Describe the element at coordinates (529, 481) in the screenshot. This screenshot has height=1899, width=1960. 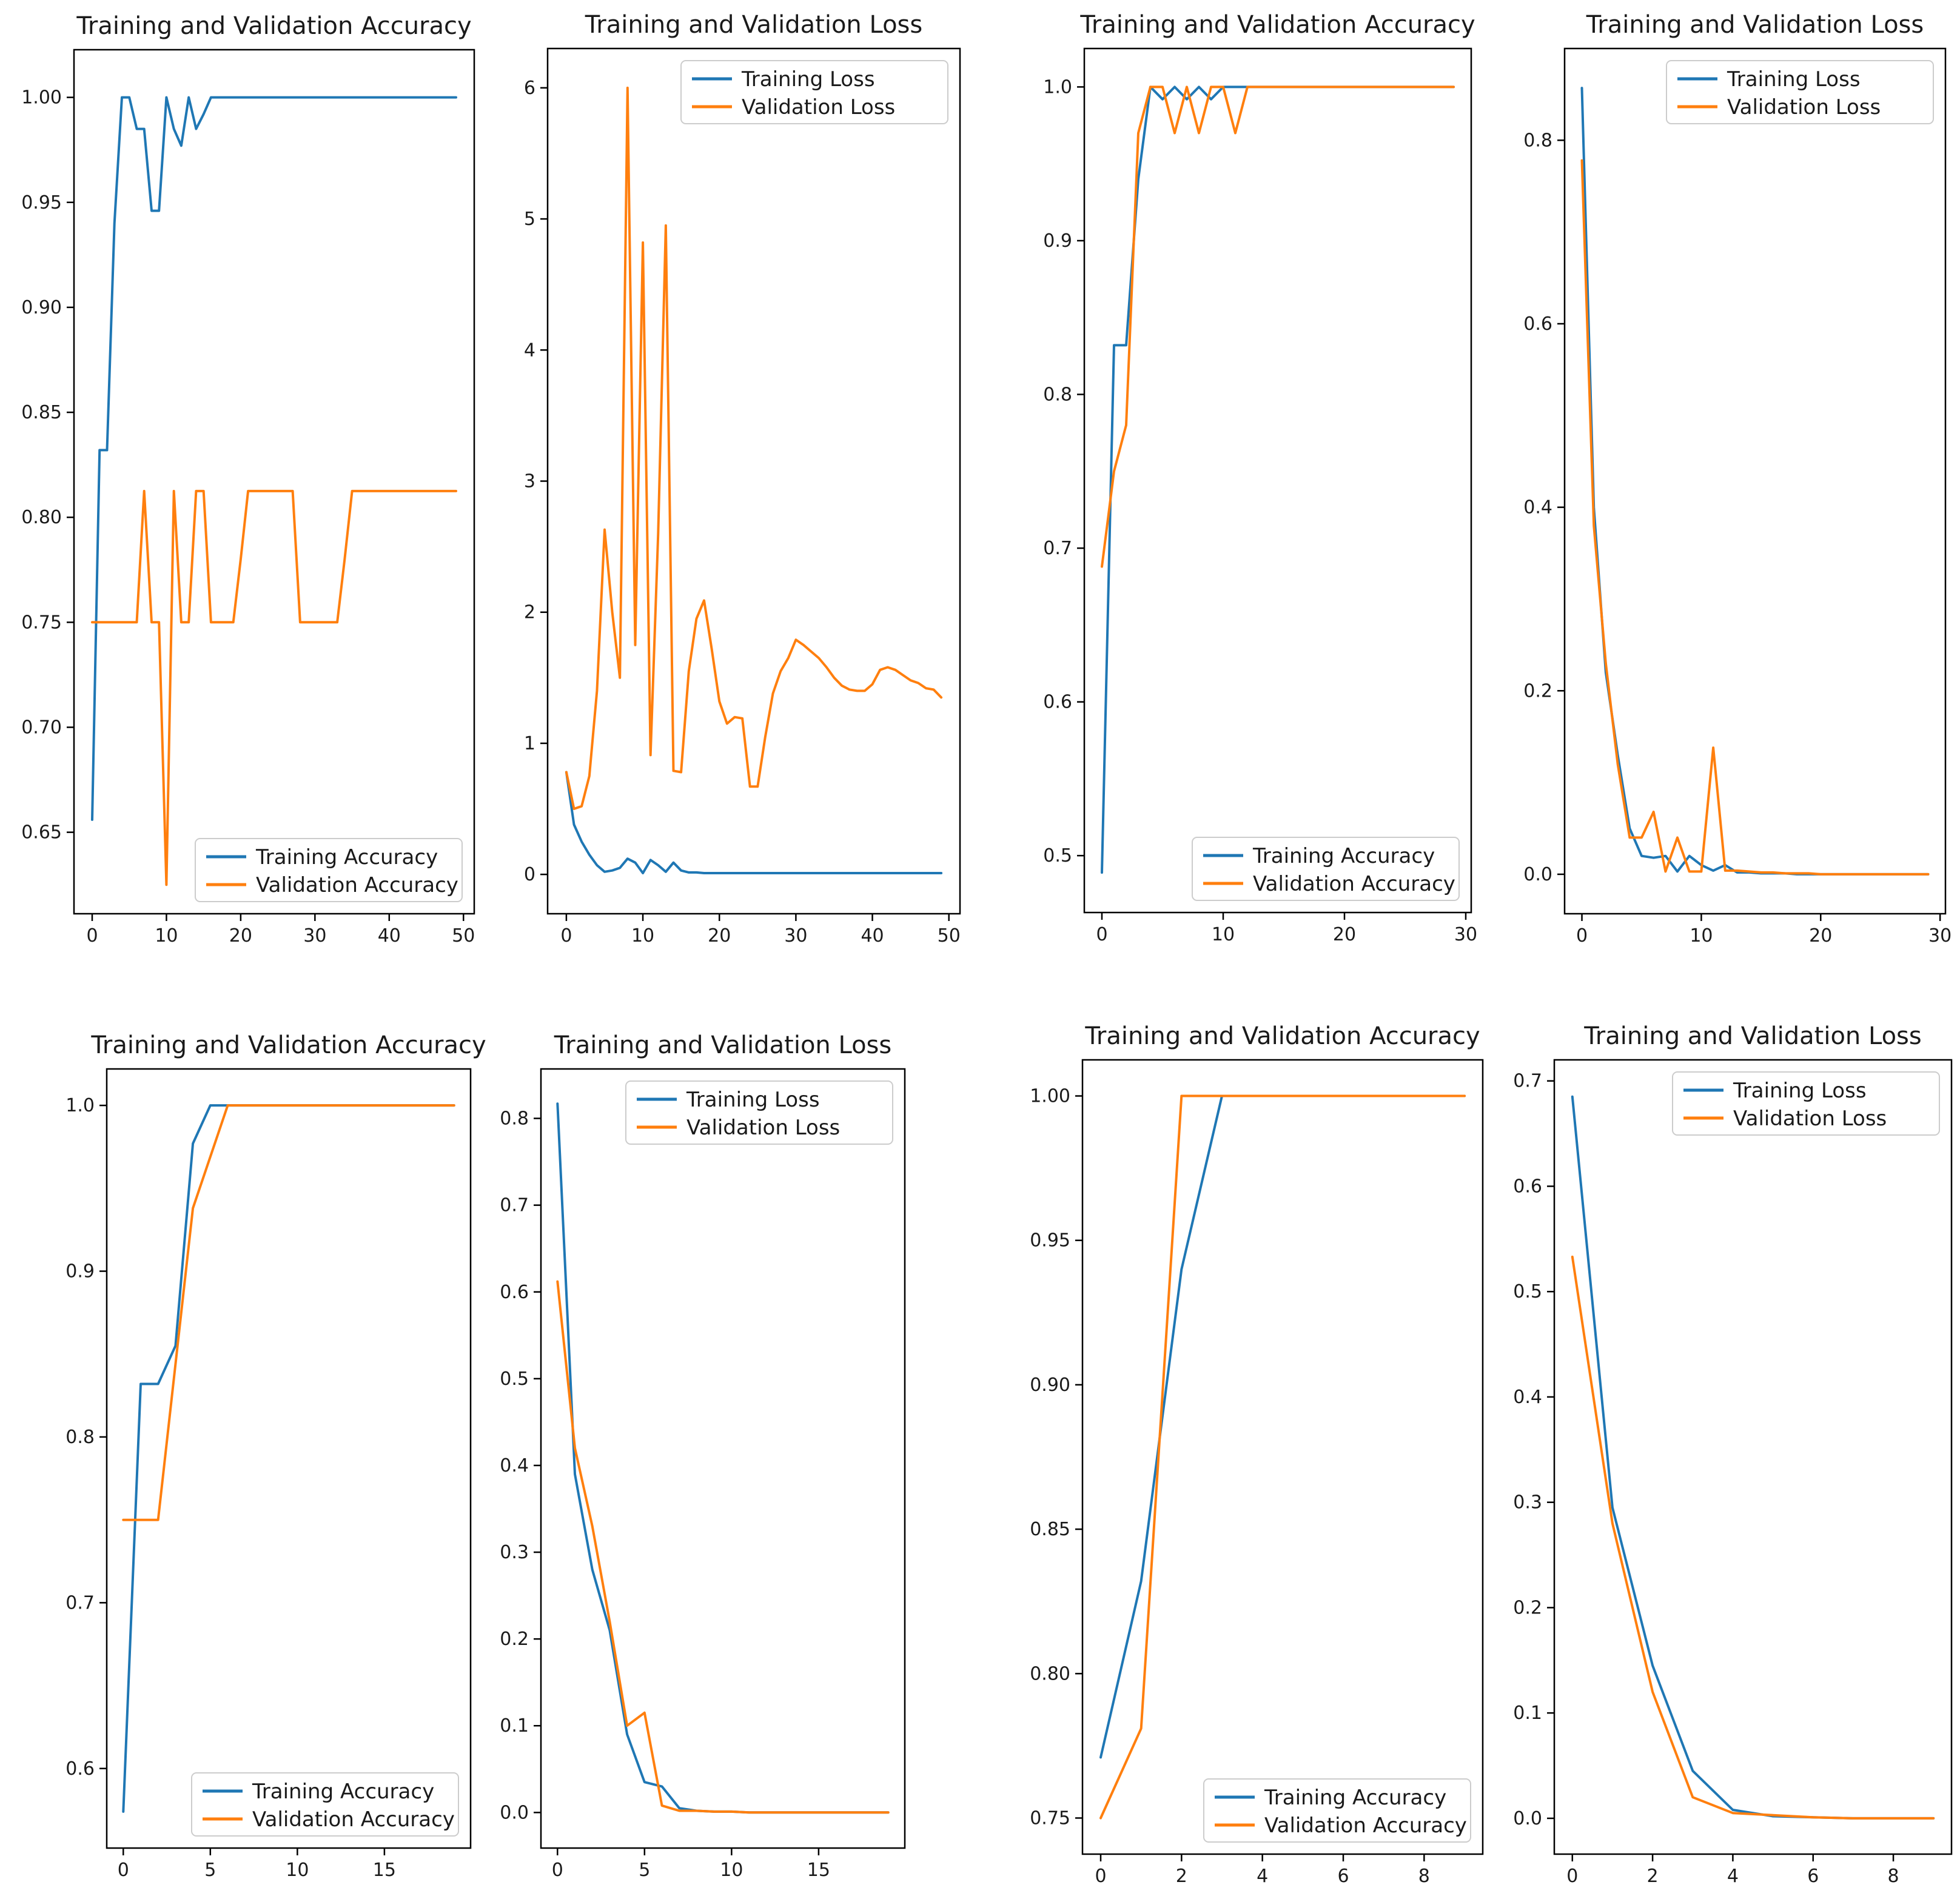
I see `y-tick-label: 3` at that location.